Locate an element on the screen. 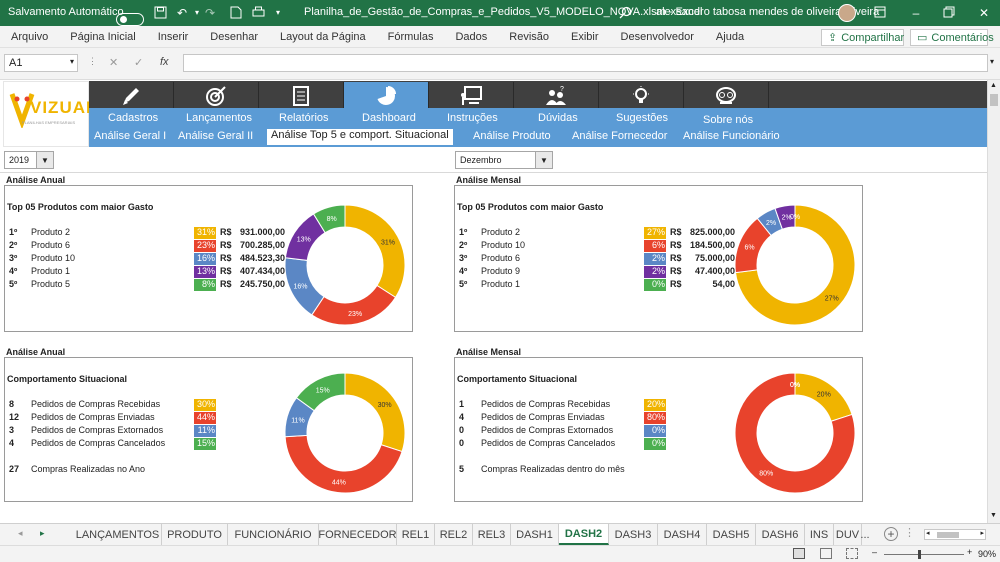 Image resolution: width=1000 pixels, height=562 pixels. zoom-level: 90% is located at coordinates (987, 554).